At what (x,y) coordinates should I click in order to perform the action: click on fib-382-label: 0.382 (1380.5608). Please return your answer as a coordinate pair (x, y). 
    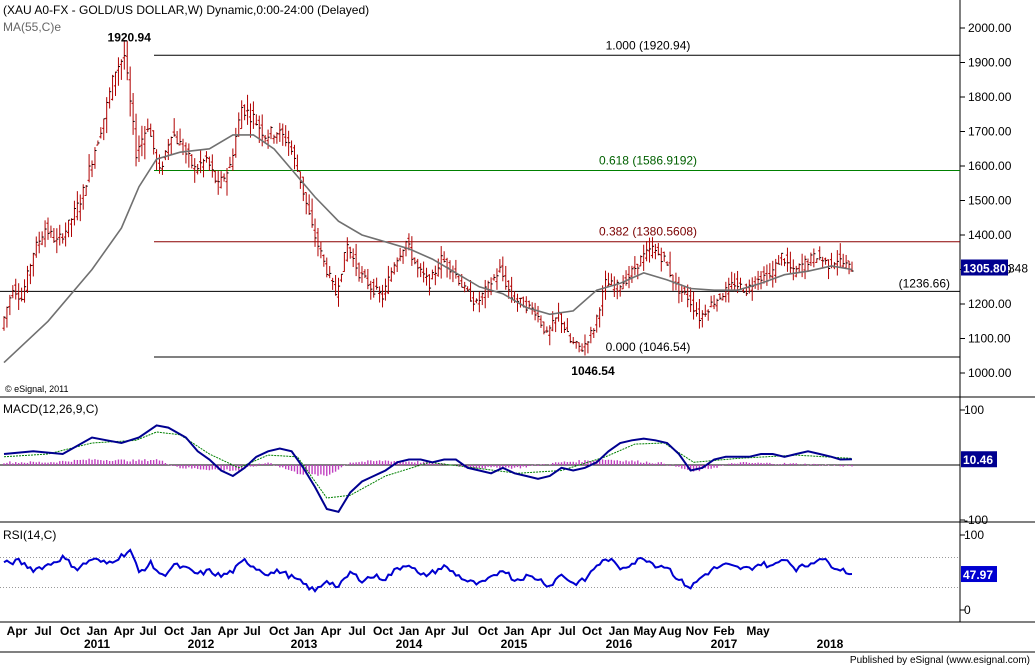
    Looking at the image, I should click on (648, 232).